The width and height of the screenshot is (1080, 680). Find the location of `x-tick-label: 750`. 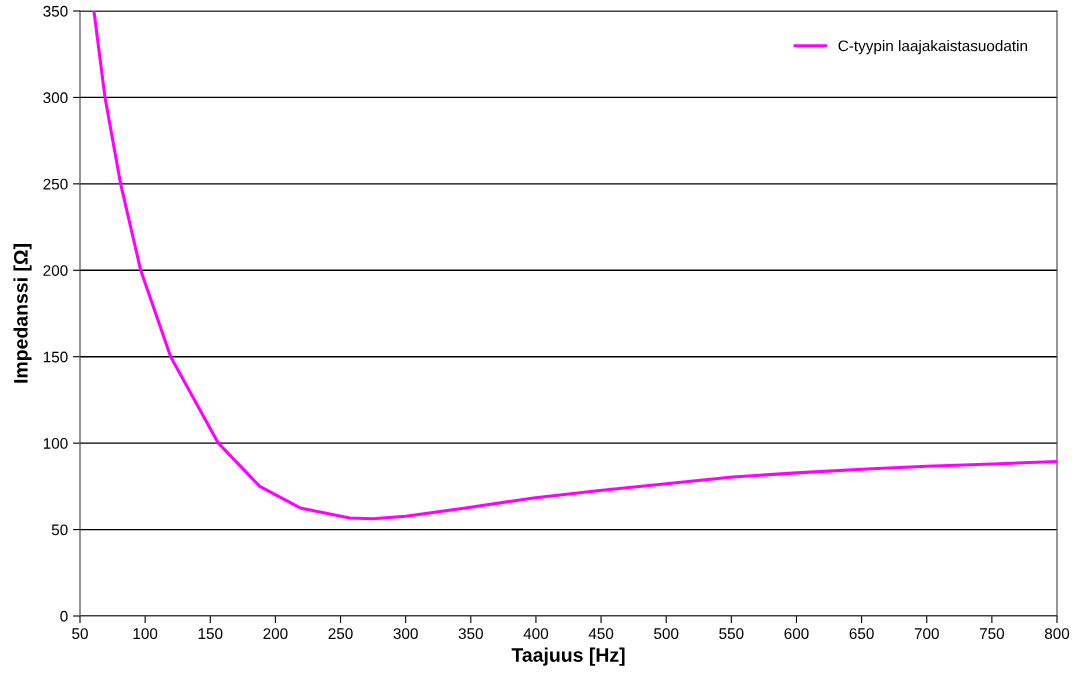

x-tick-label: 750 is located at coordinates (992, 634).